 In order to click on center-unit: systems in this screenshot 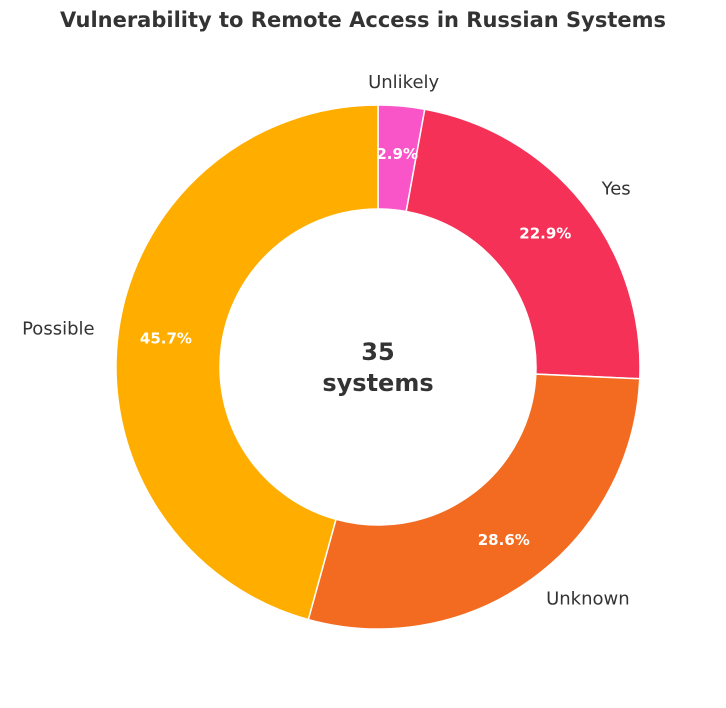, I will do `click(377, 383)`.